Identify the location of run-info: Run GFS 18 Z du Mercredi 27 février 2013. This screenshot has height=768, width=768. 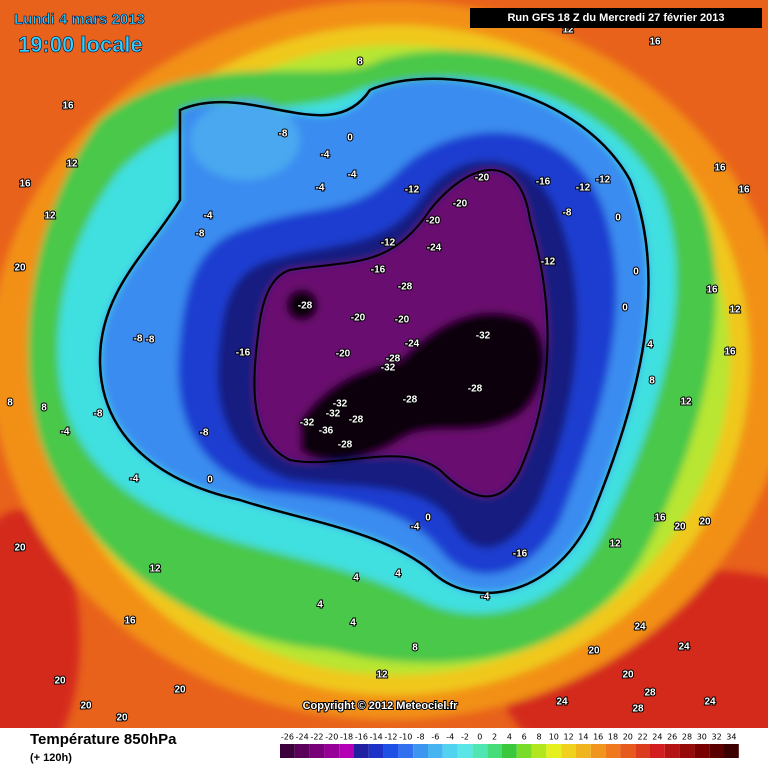
(615, 18).